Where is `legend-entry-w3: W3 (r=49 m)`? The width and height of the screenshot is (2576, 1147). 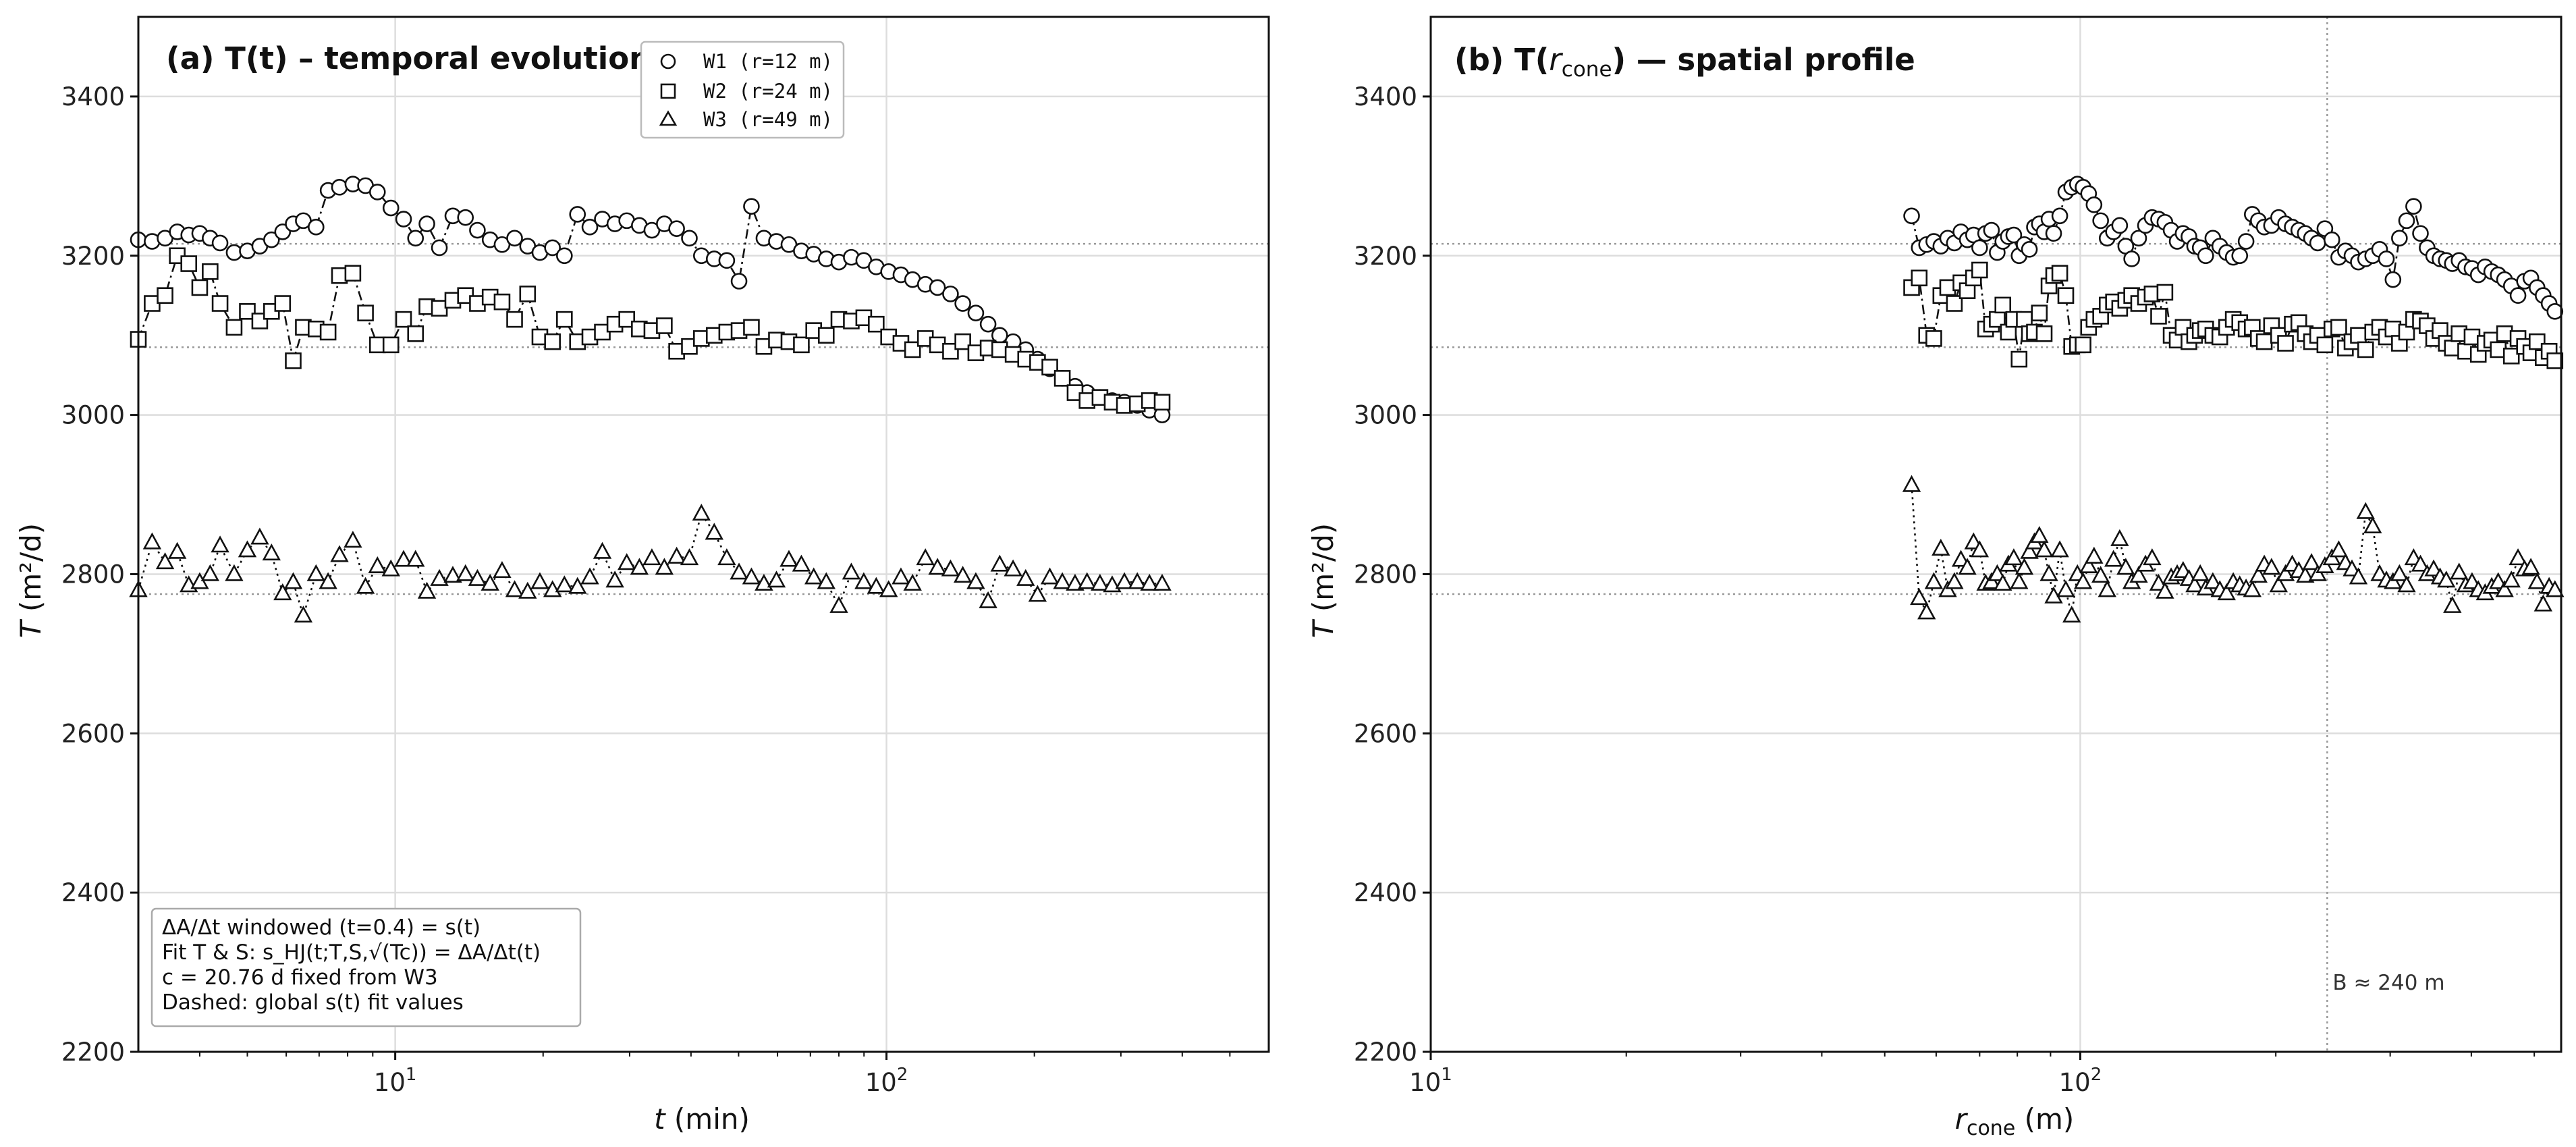
legend-entry-w3: W3 (r=49 m) is located at coordinates (768, 119).